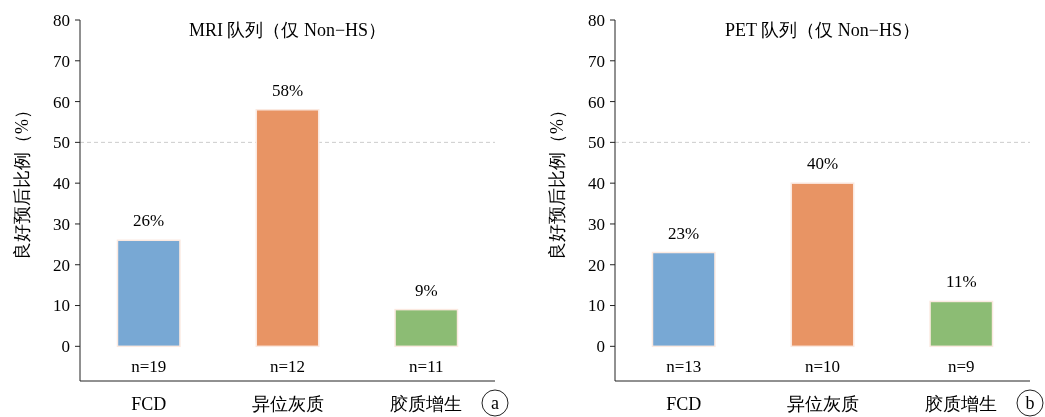  What do you see at coordinates (495, 403) in the screenshot?
I see `panel-letter: a` at bounding box center [495, 403].